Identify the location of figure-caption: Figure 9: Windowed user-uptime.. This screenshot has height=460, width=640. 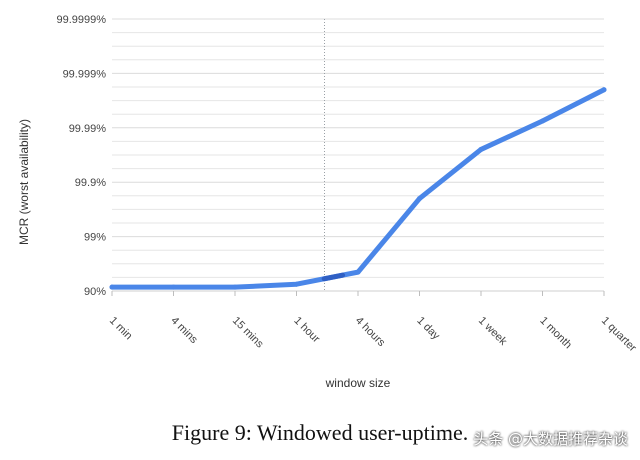
(320, 432).